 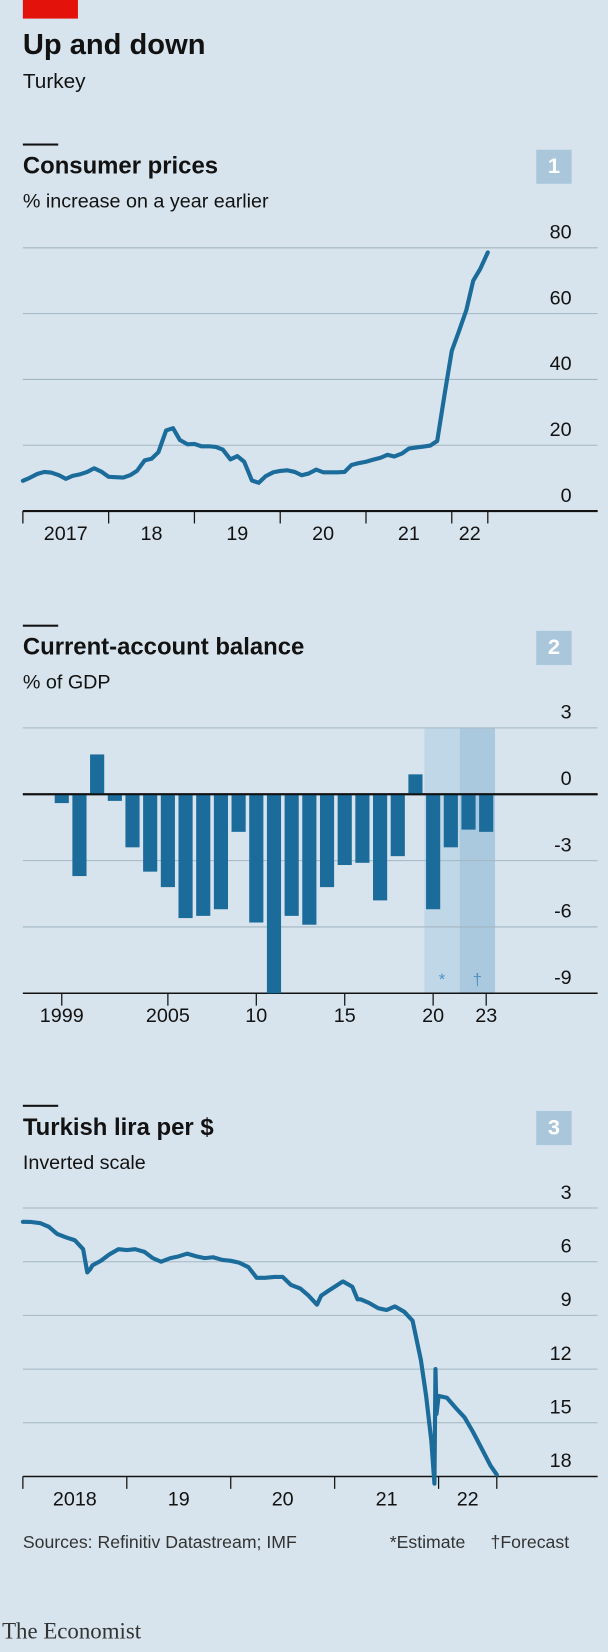 What do you see at coordinates (345, 1016) in the screenshot?
I see `x-tick-label: 15` at bounding box center [345, 1016].